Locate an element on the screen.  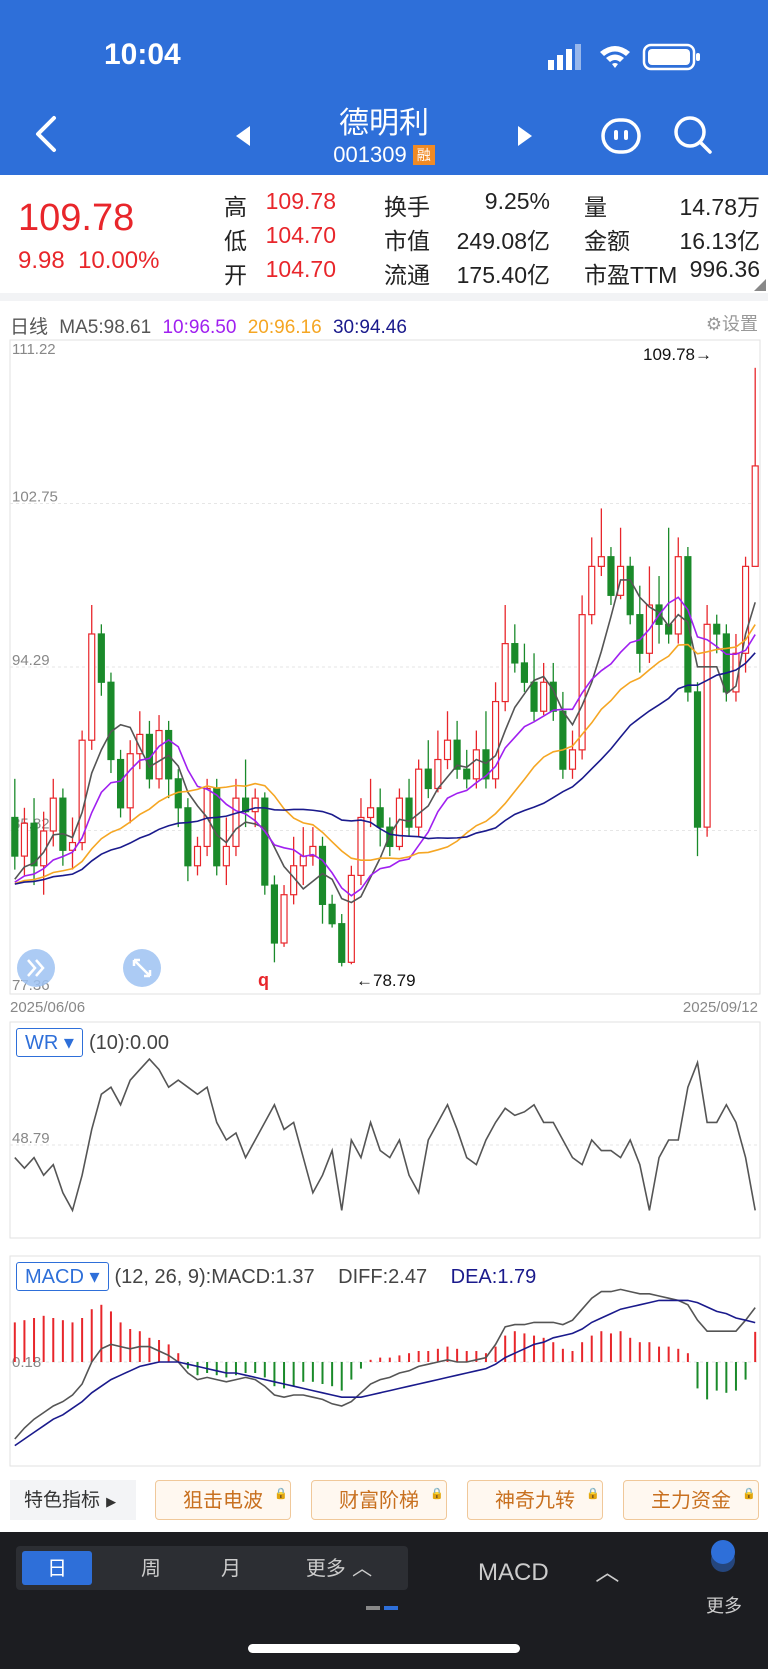
quote-value: 175.40亿 is located at coordinates (503, 275).